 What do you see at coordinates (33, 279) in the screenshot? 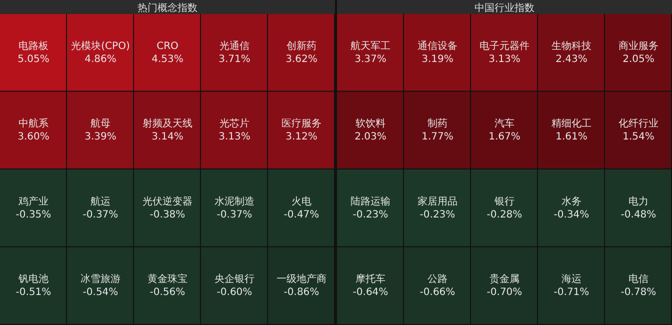
I see `category-label: 钒电池` at bounding box center [33, 279].